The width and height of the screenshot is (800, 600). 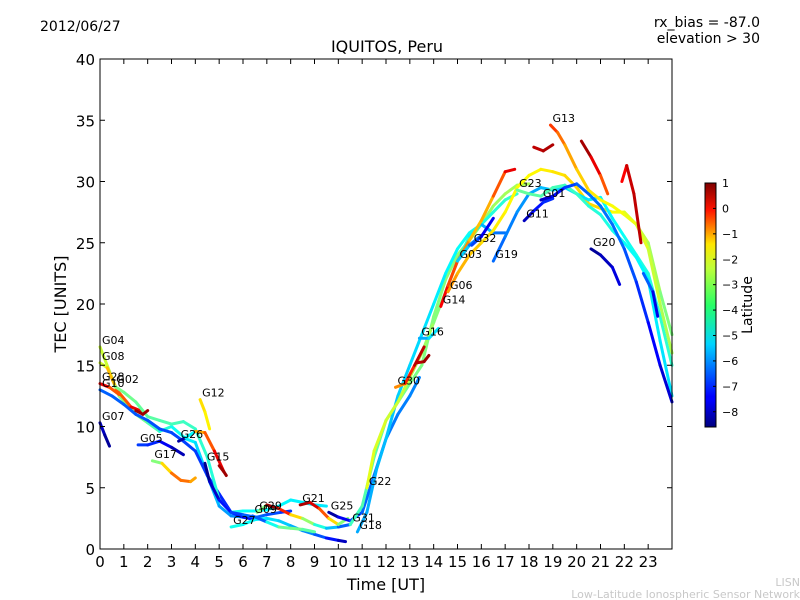 I want to click on series-label-g15: G15, so click(x=218, y=456).